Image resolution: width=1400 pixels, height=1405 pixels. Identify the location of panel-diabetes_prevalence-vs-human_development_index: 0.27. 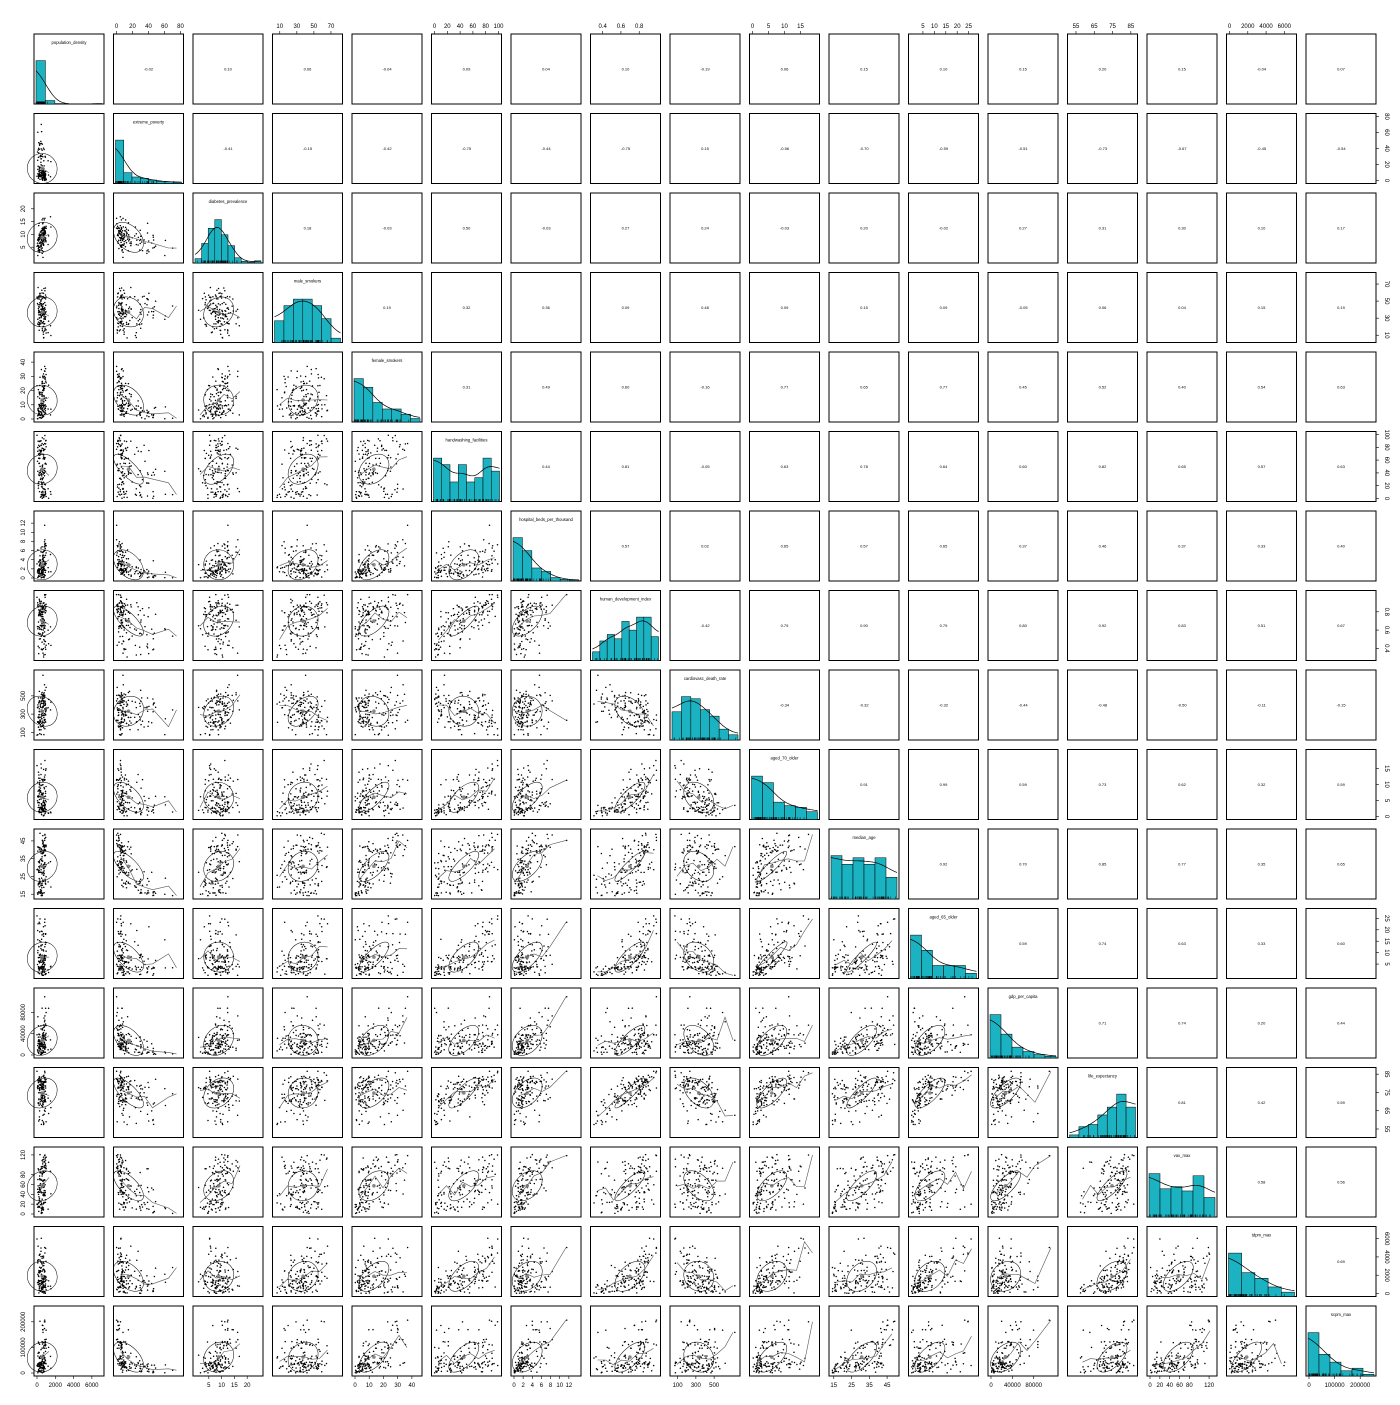
(626, 228).